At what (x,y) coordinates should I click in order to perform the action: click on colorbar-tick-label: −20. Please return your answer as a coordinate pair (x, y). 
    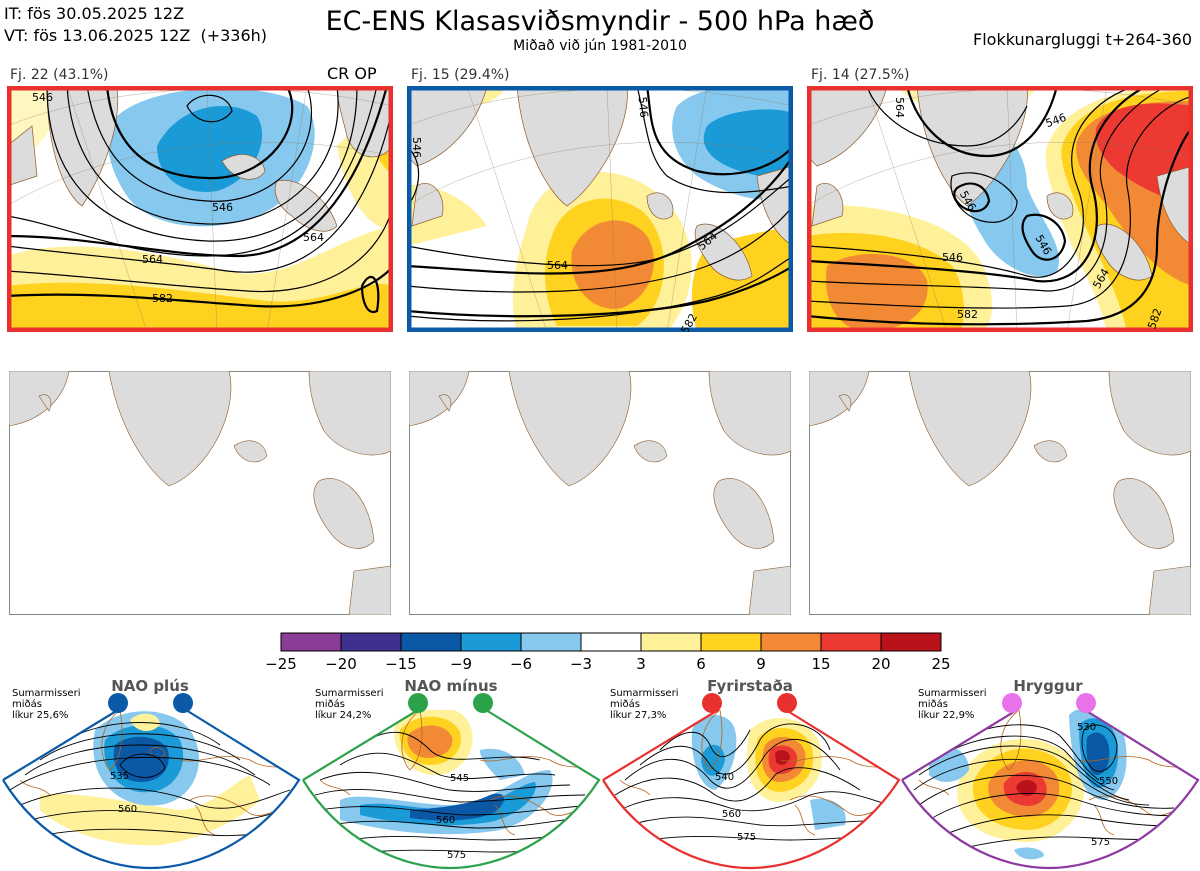
    Looking at the image, I should click on (341, 664).